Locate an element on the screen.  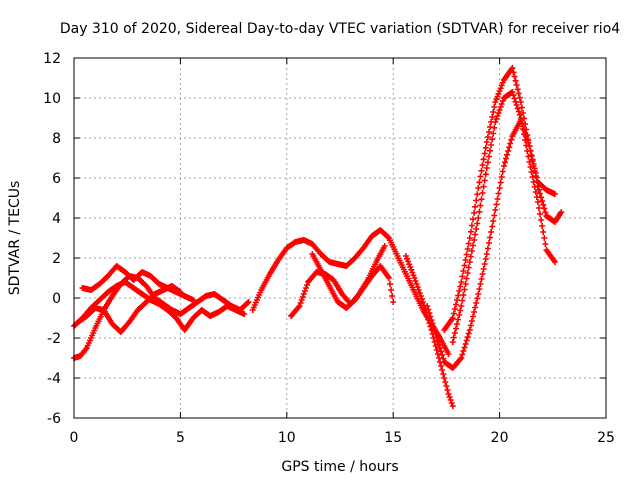
x-tick-label: 25 is located at coordinates (606, 438).